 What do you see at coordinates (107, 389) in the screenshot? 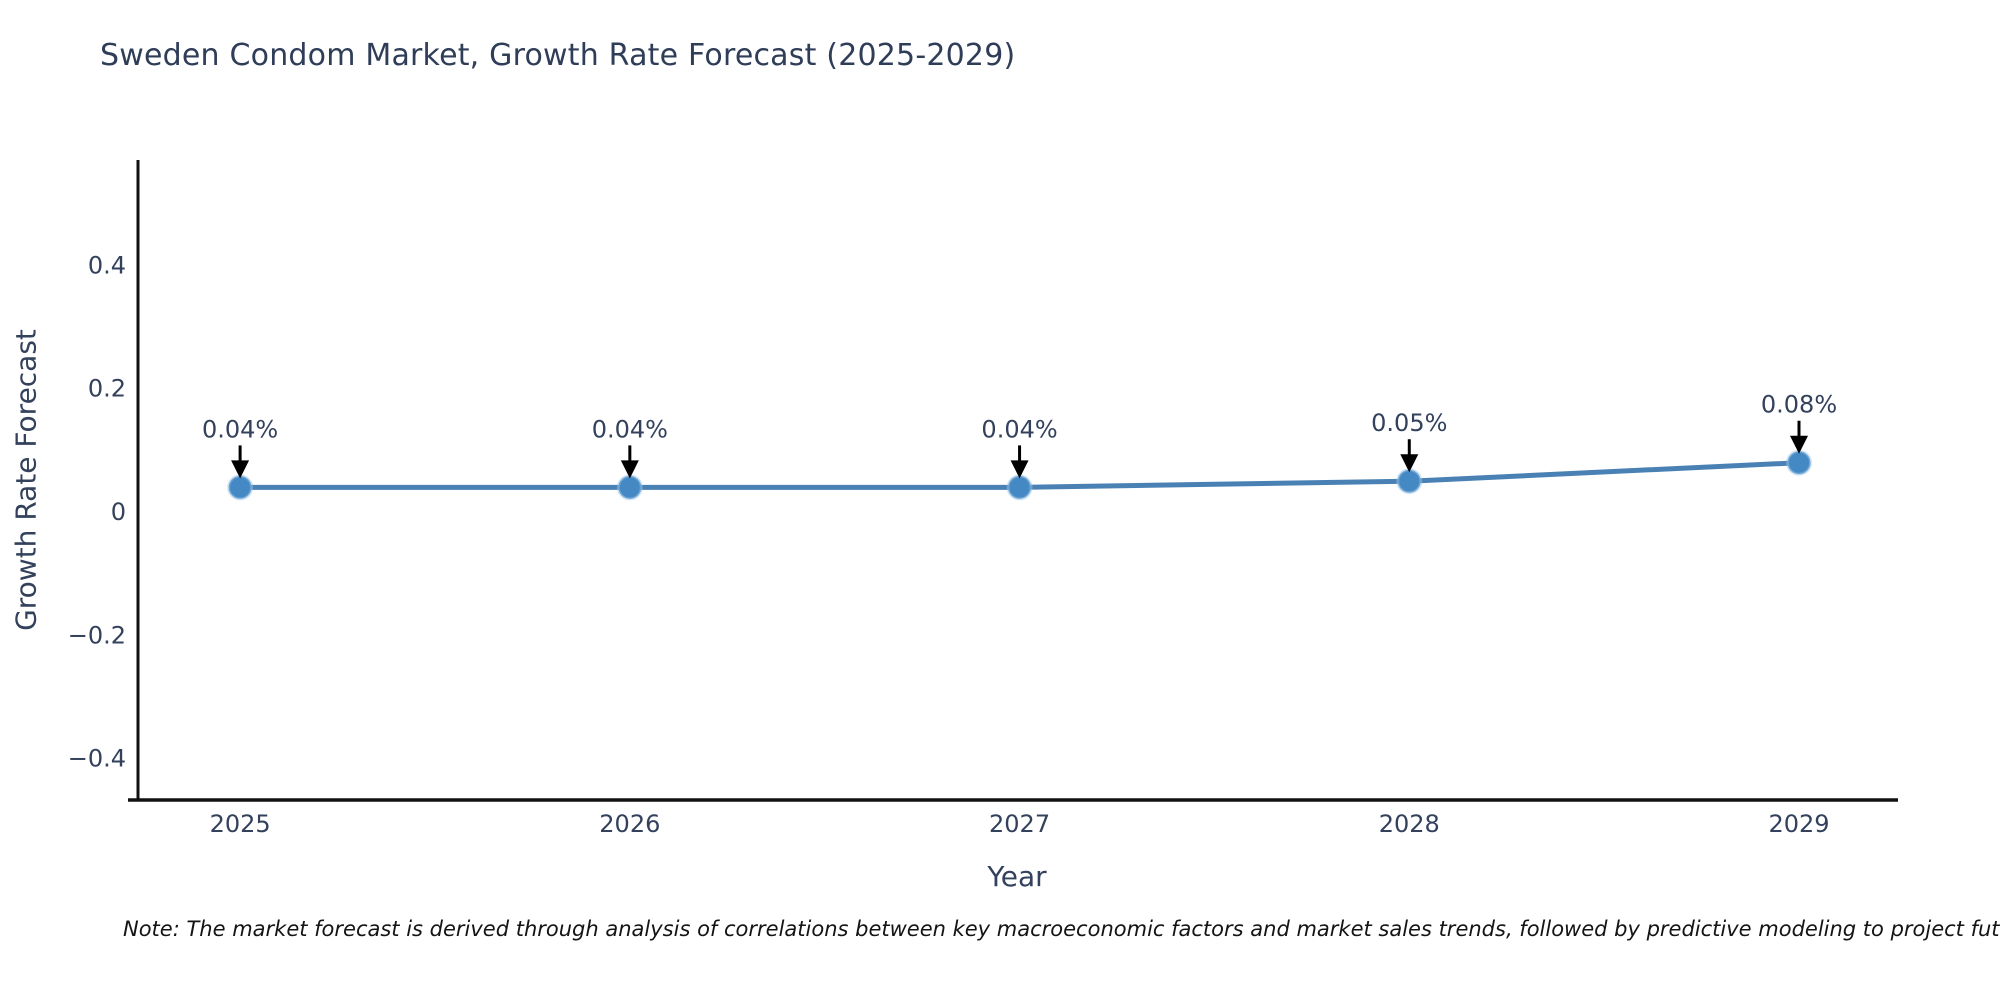
I see `y-tick-label: 0.2` at bounding box center [107, 389].